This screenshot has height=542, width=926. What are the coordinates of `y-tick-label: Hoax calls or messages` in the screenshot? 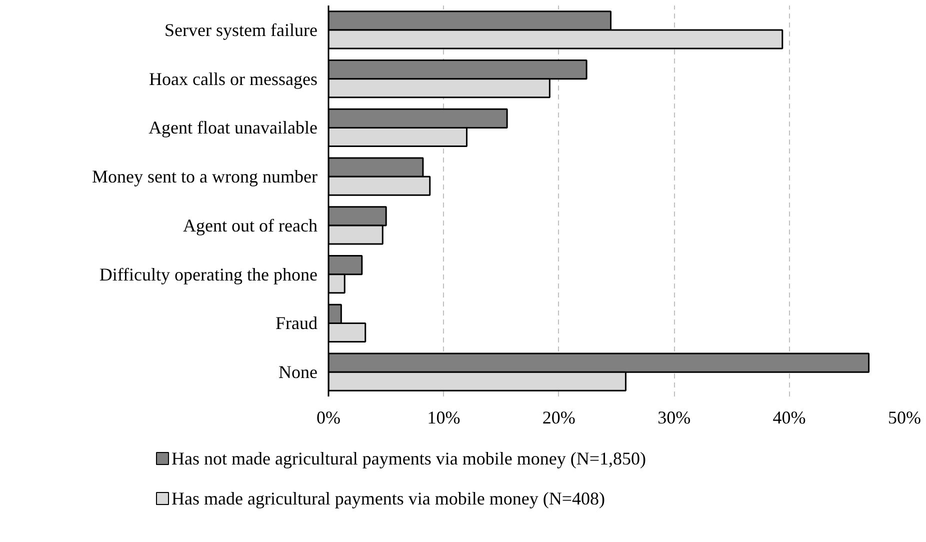 It's located at (233, 78).